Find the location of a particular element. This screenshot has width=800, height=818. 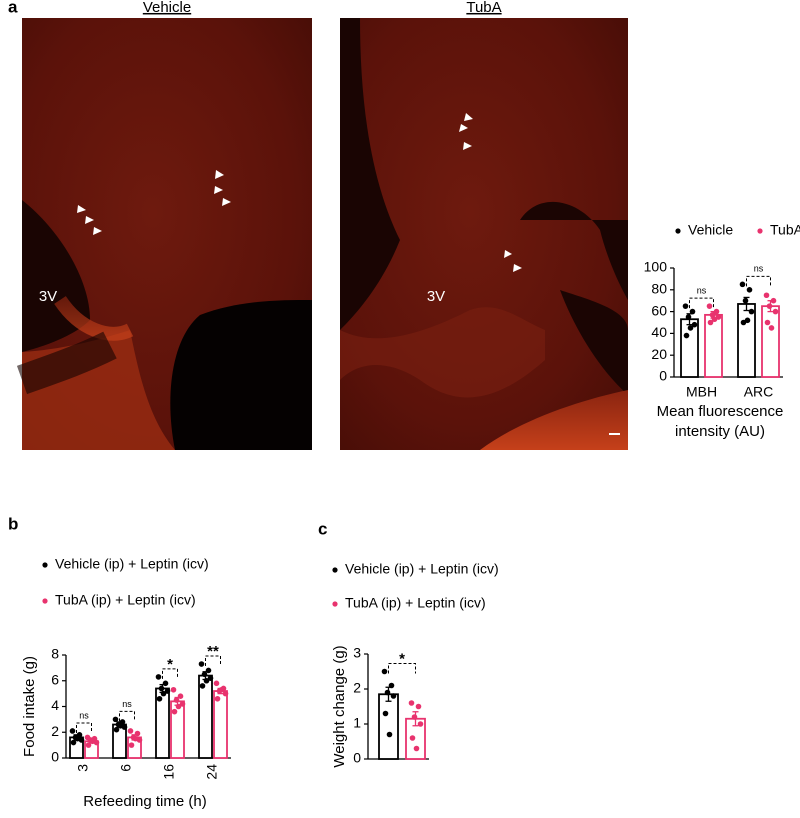

image-title: Vehicle is located at coordinates (167, 8).